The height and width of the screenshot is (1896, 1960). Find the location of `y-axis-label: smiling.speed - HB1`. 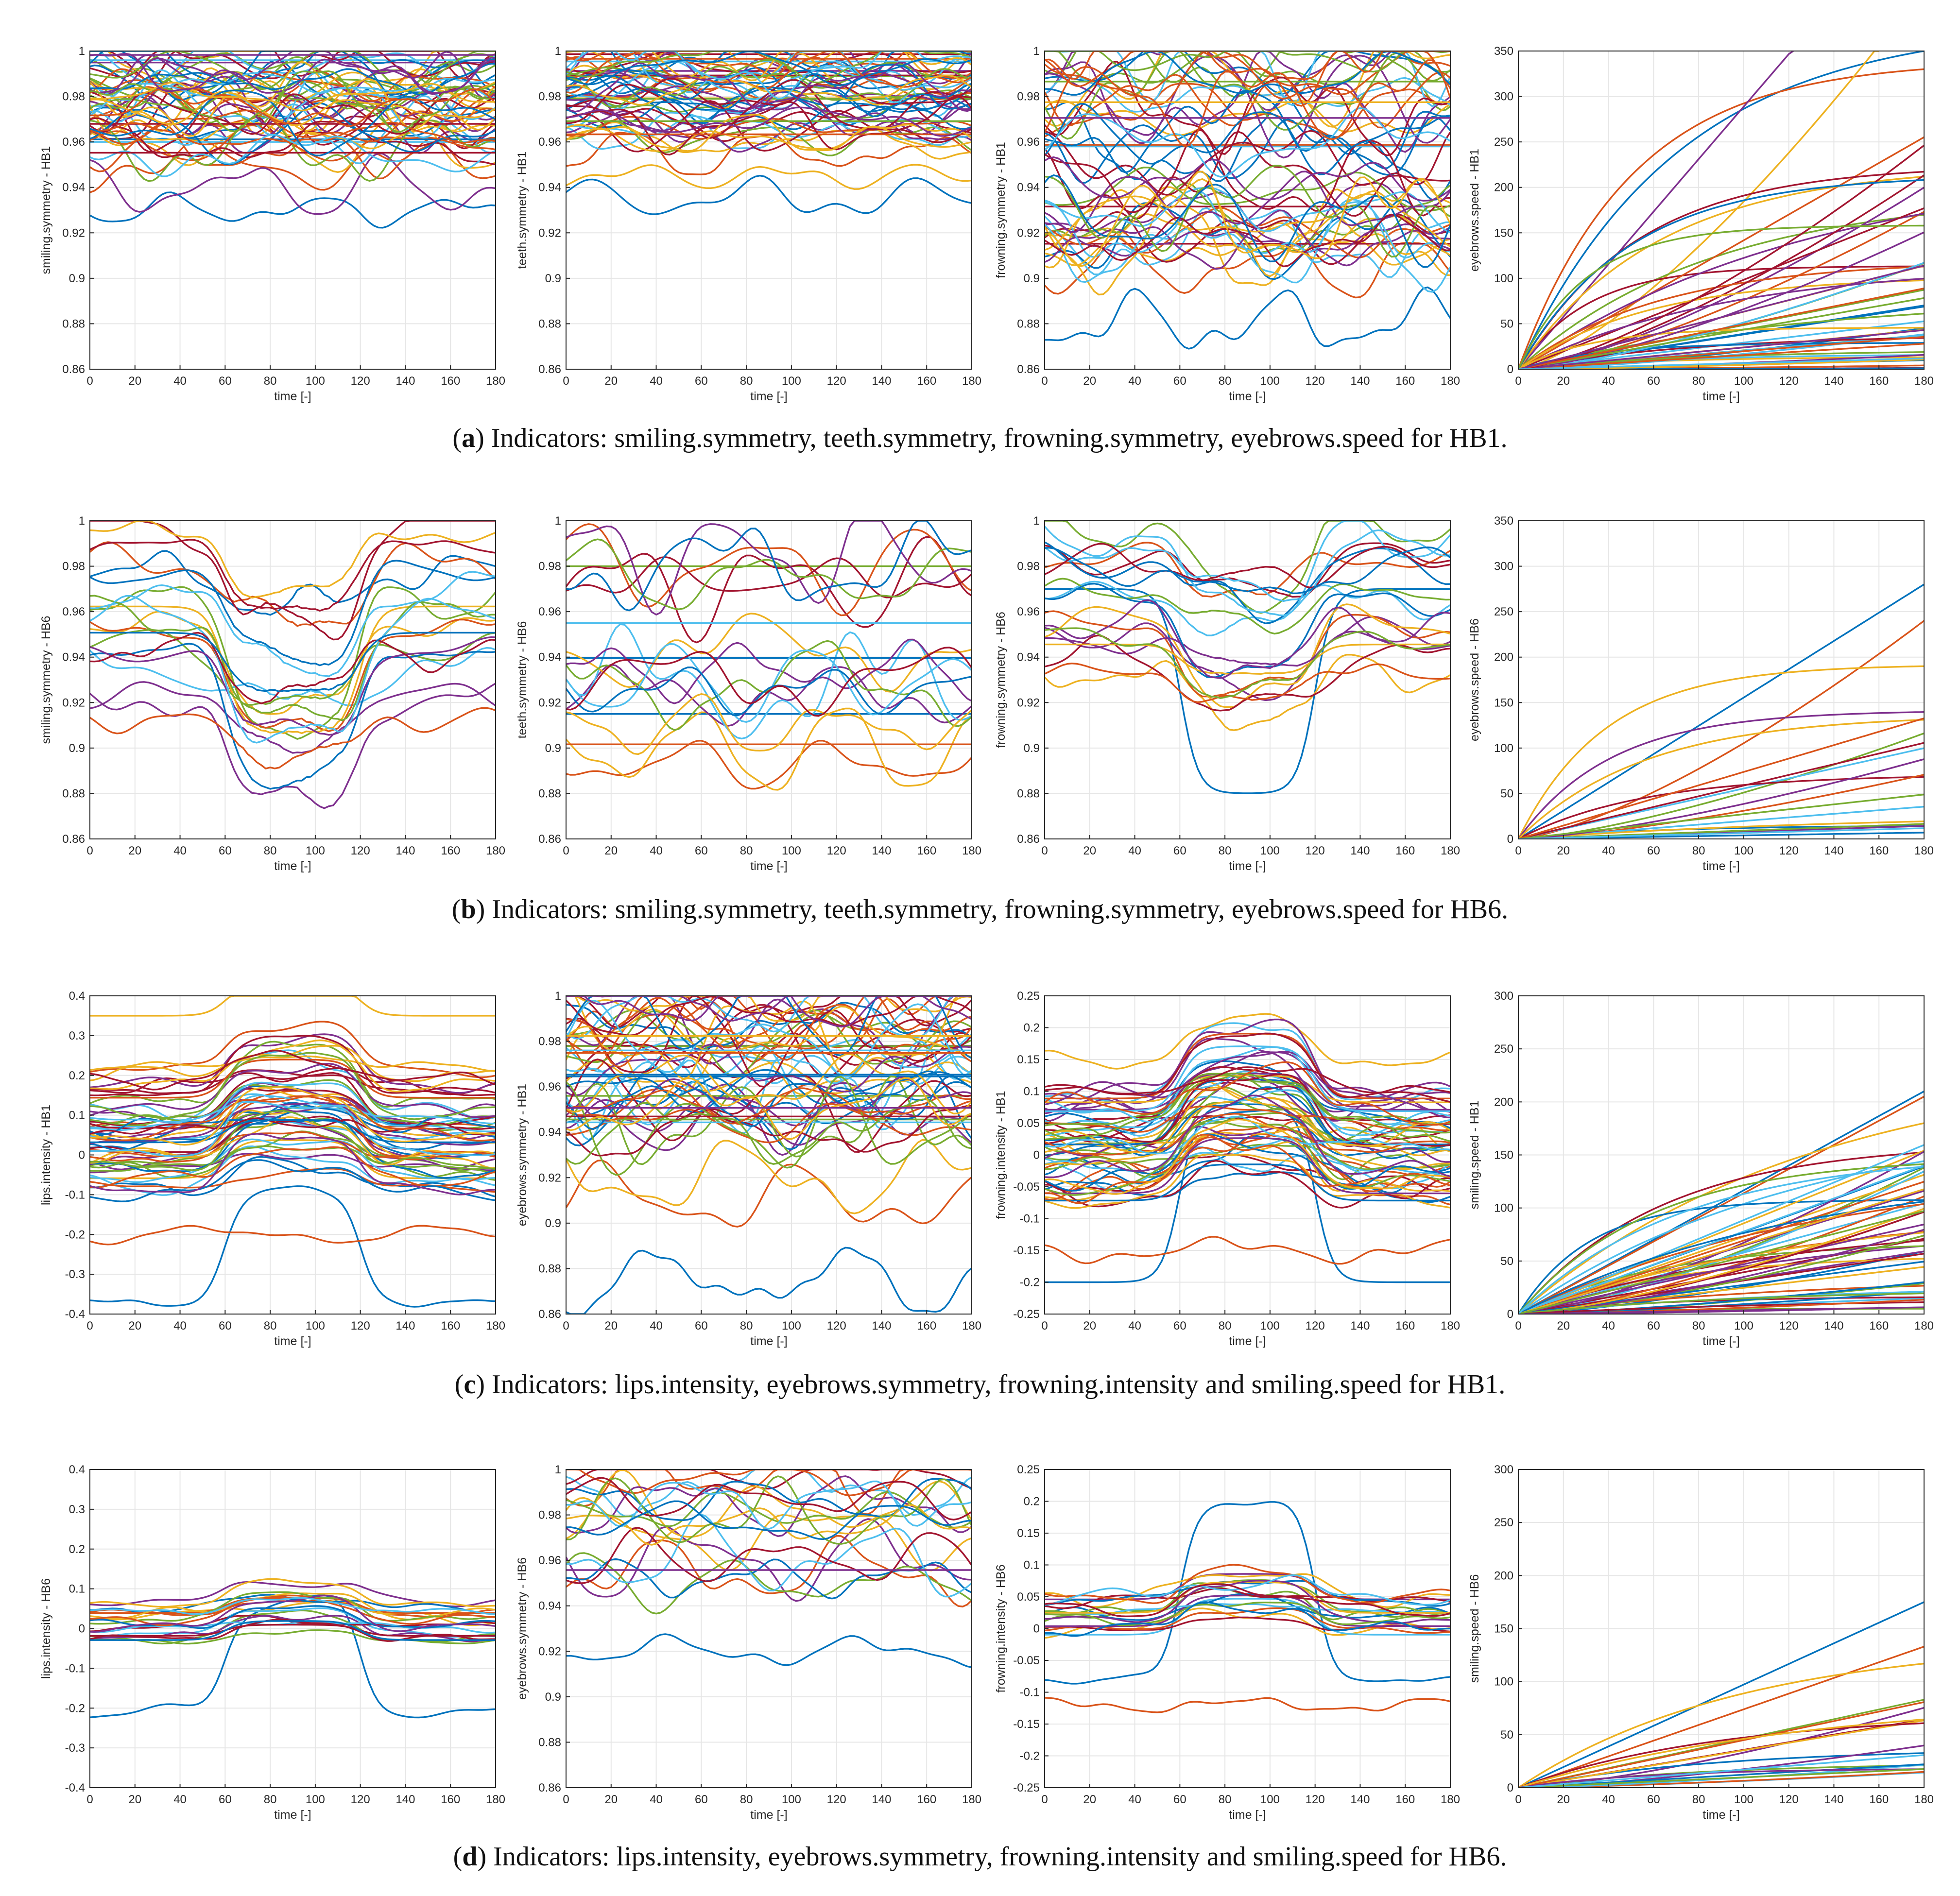

y-axis-label: smiling.speed - HB1 is located at coordinates (1474, 1156).